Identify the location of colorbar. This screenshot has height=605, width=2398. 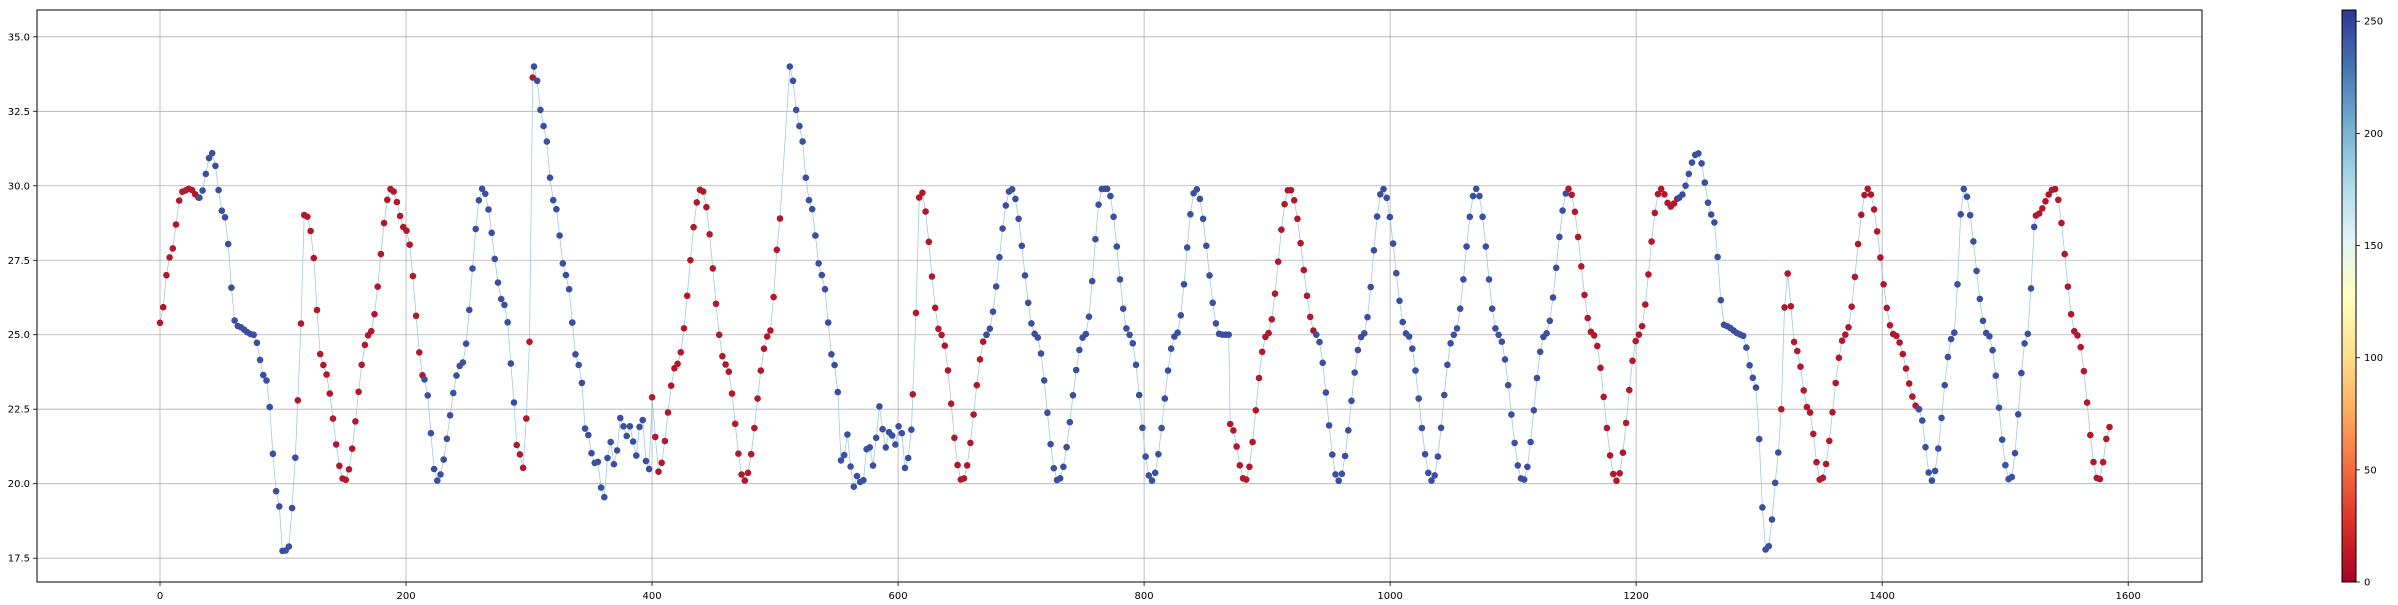
(2349, 296).